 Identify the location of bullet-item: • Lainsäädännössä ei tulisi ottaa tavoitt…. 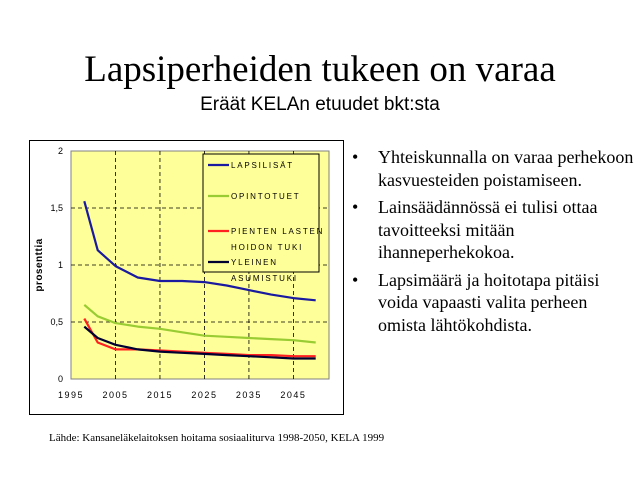
(494, 230).